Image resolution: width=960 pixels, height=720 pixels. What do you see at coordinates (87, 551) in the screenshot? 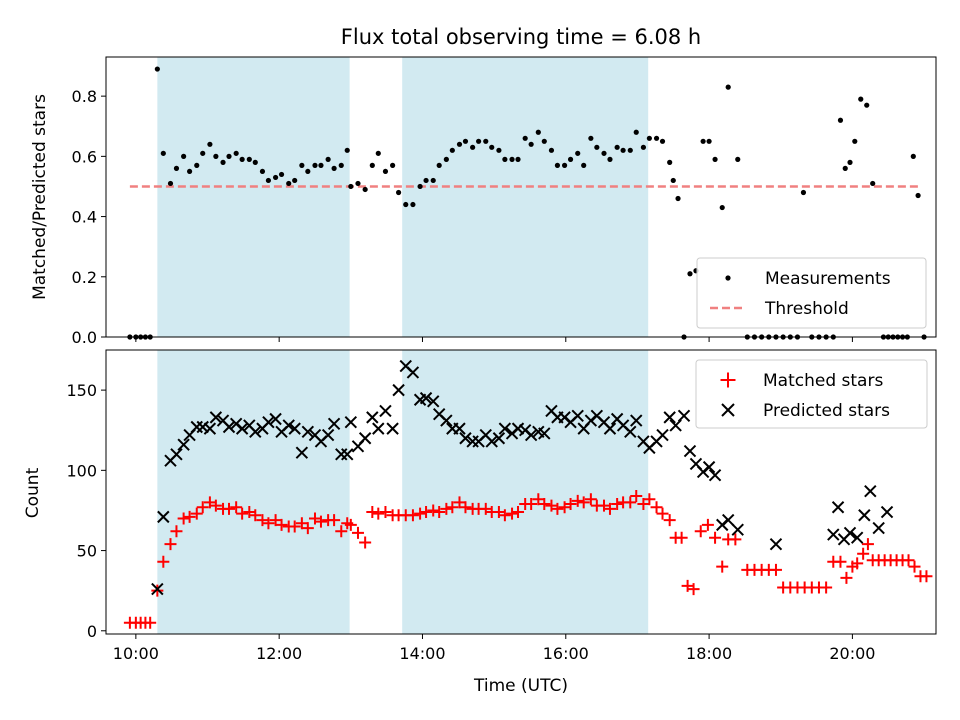
I see `y-tick-label: 50` at bounding box center [87, 551].